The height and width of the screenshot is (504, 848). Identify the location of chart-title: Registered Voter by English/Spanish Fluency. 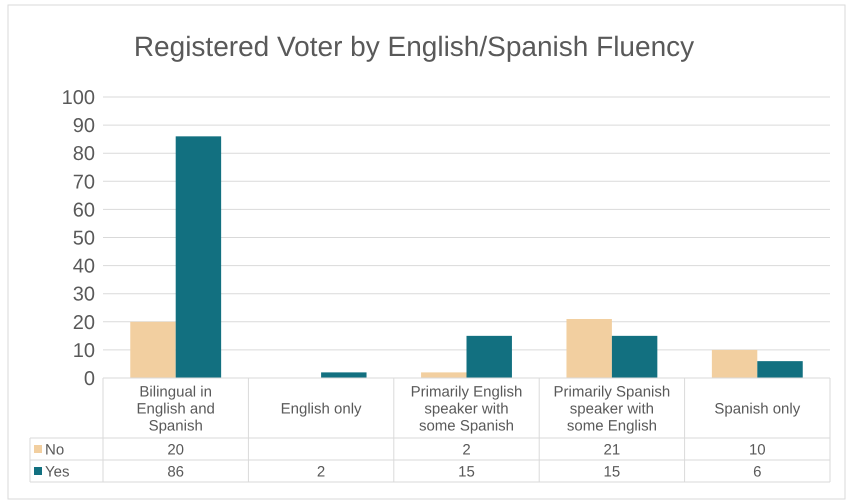
(414, 46).